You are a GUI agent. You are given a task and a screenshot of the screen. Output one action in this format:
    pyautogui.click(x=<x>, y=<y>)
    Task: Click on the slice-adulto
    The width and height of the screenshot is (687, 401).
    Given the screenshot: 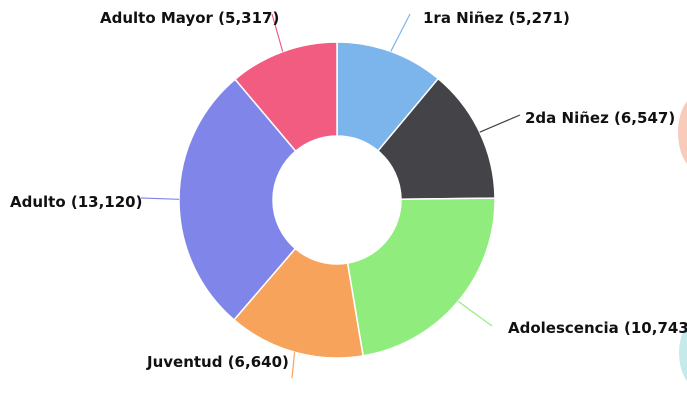 What is the action you would take?
    pyautogui.click(x=237, y=199)
    